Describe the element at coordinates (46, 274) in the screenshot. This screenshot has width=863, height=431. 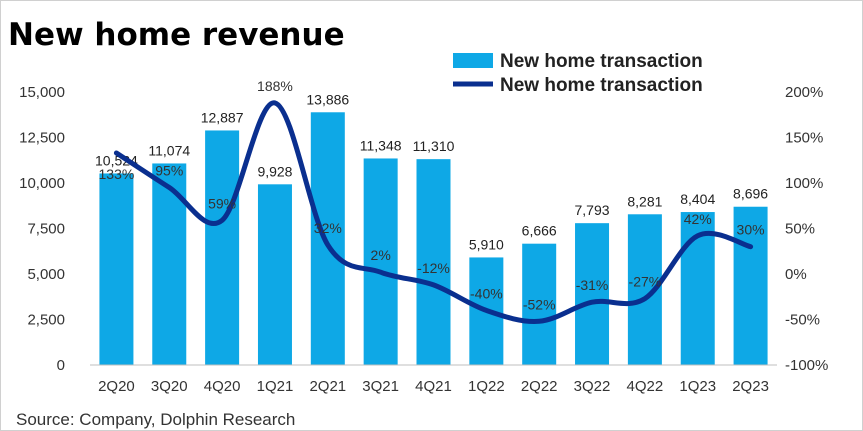
I see `y-left-tick-label: 5,000` at that location.